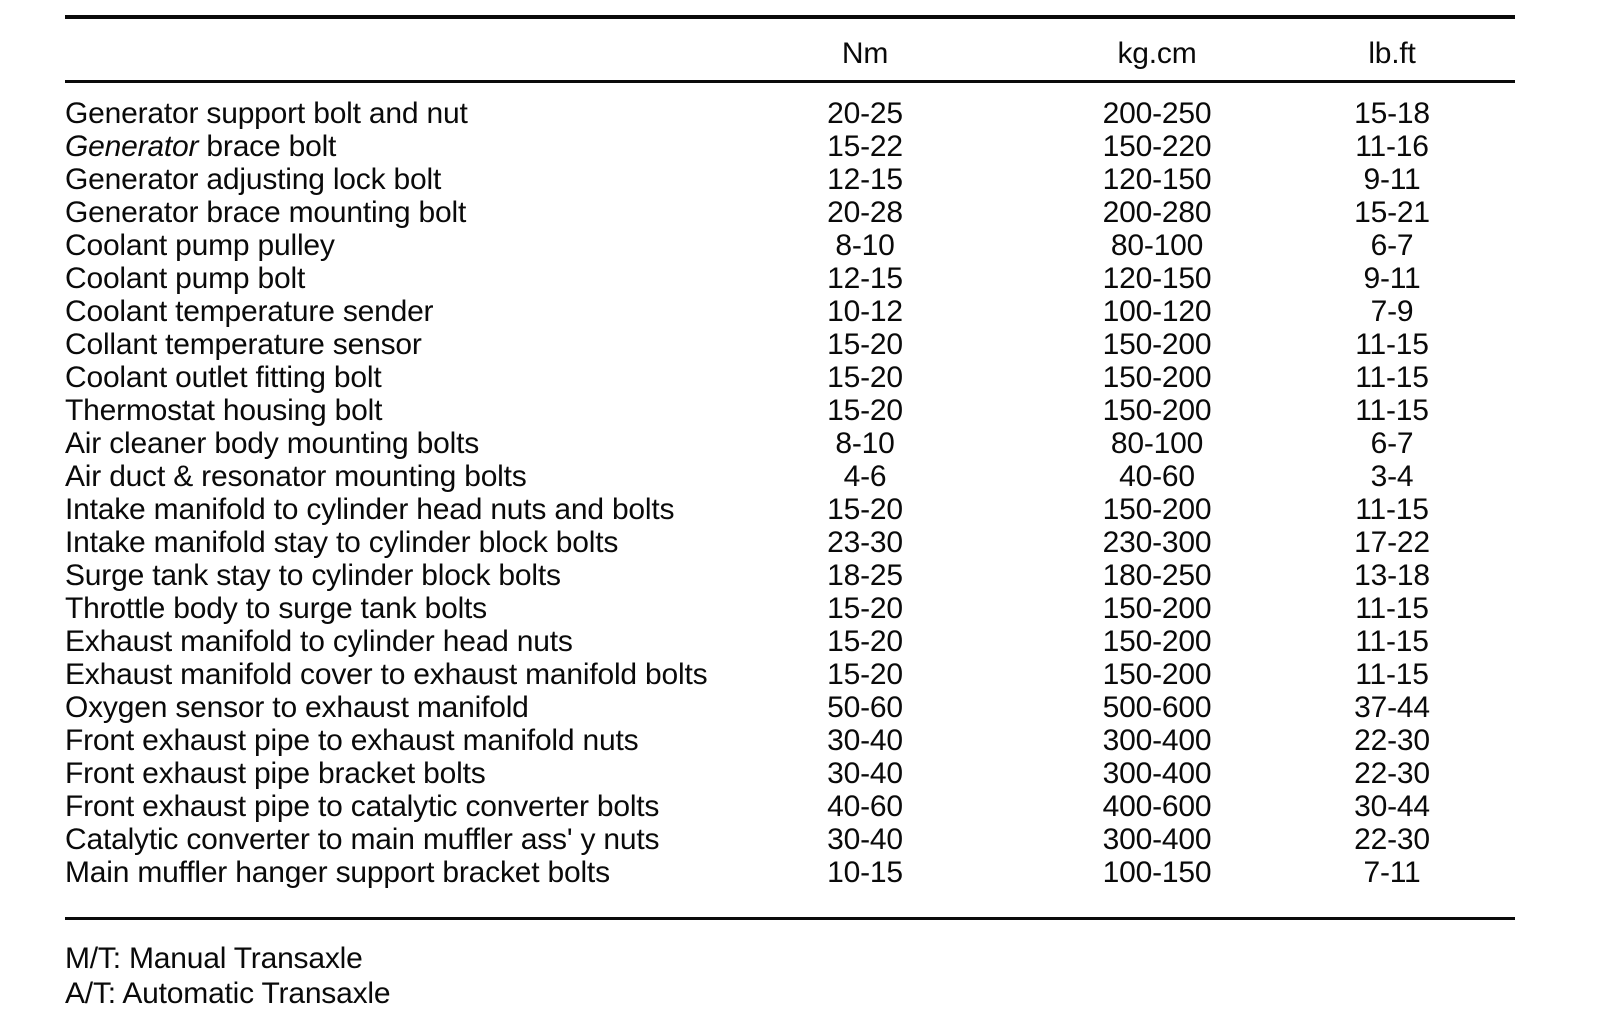  What do you see at coordinates (760, 410) in the screenshot?
I see `table-row: Thermostat housing bolt 15-20 150-200 11-15` at bounding box center [760, 410].